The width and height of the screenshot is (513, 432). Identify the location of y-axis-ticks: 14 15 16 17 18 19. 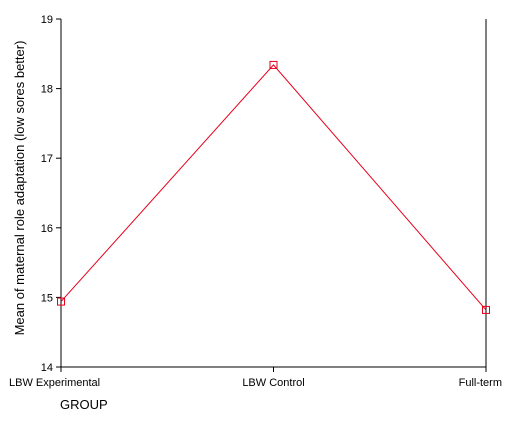
(51, 194).